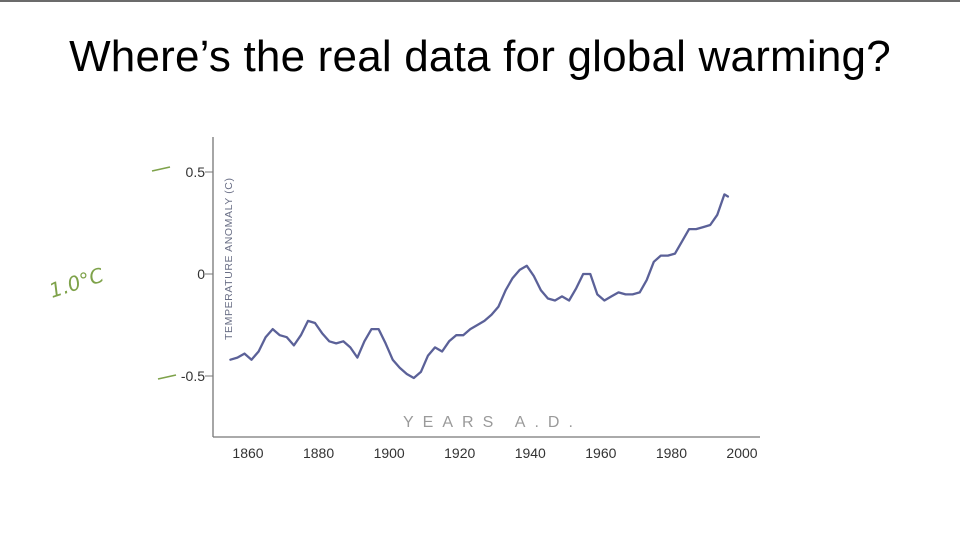  I want to click on y-axis-title: TEMPERATURE ANOMALY (C), so click(229, 258).